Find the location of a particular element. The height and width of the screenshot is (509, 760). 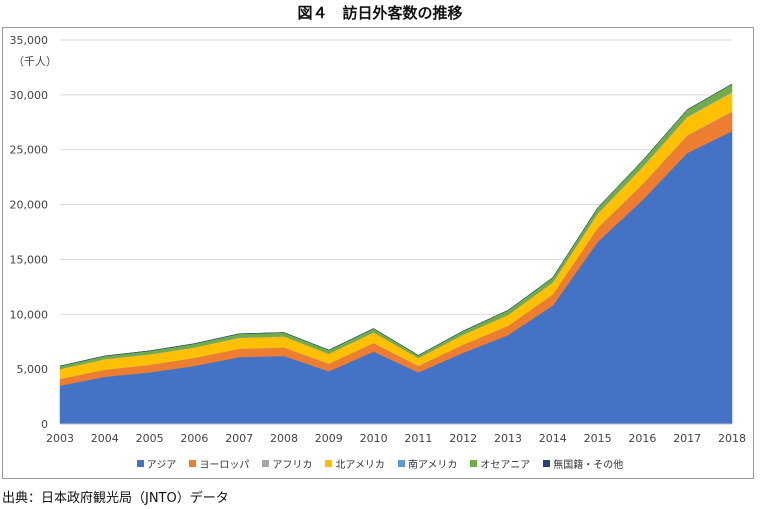

x-tick-label: 2004 is located at coordinates (105, 438).